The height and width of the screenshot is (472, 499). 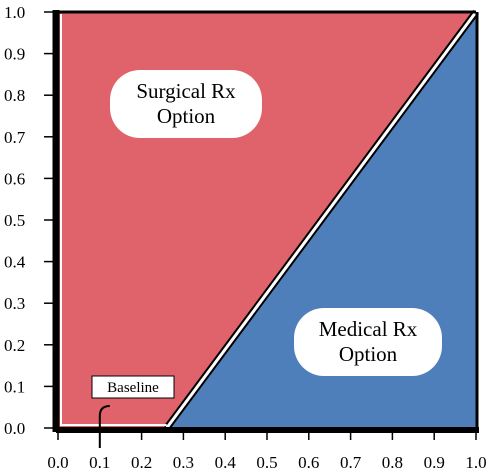 What do you see at coordinates (14, 303) in the screenshot?
I see `y-tick-label: 0.3` at bounding box center [14, 303].